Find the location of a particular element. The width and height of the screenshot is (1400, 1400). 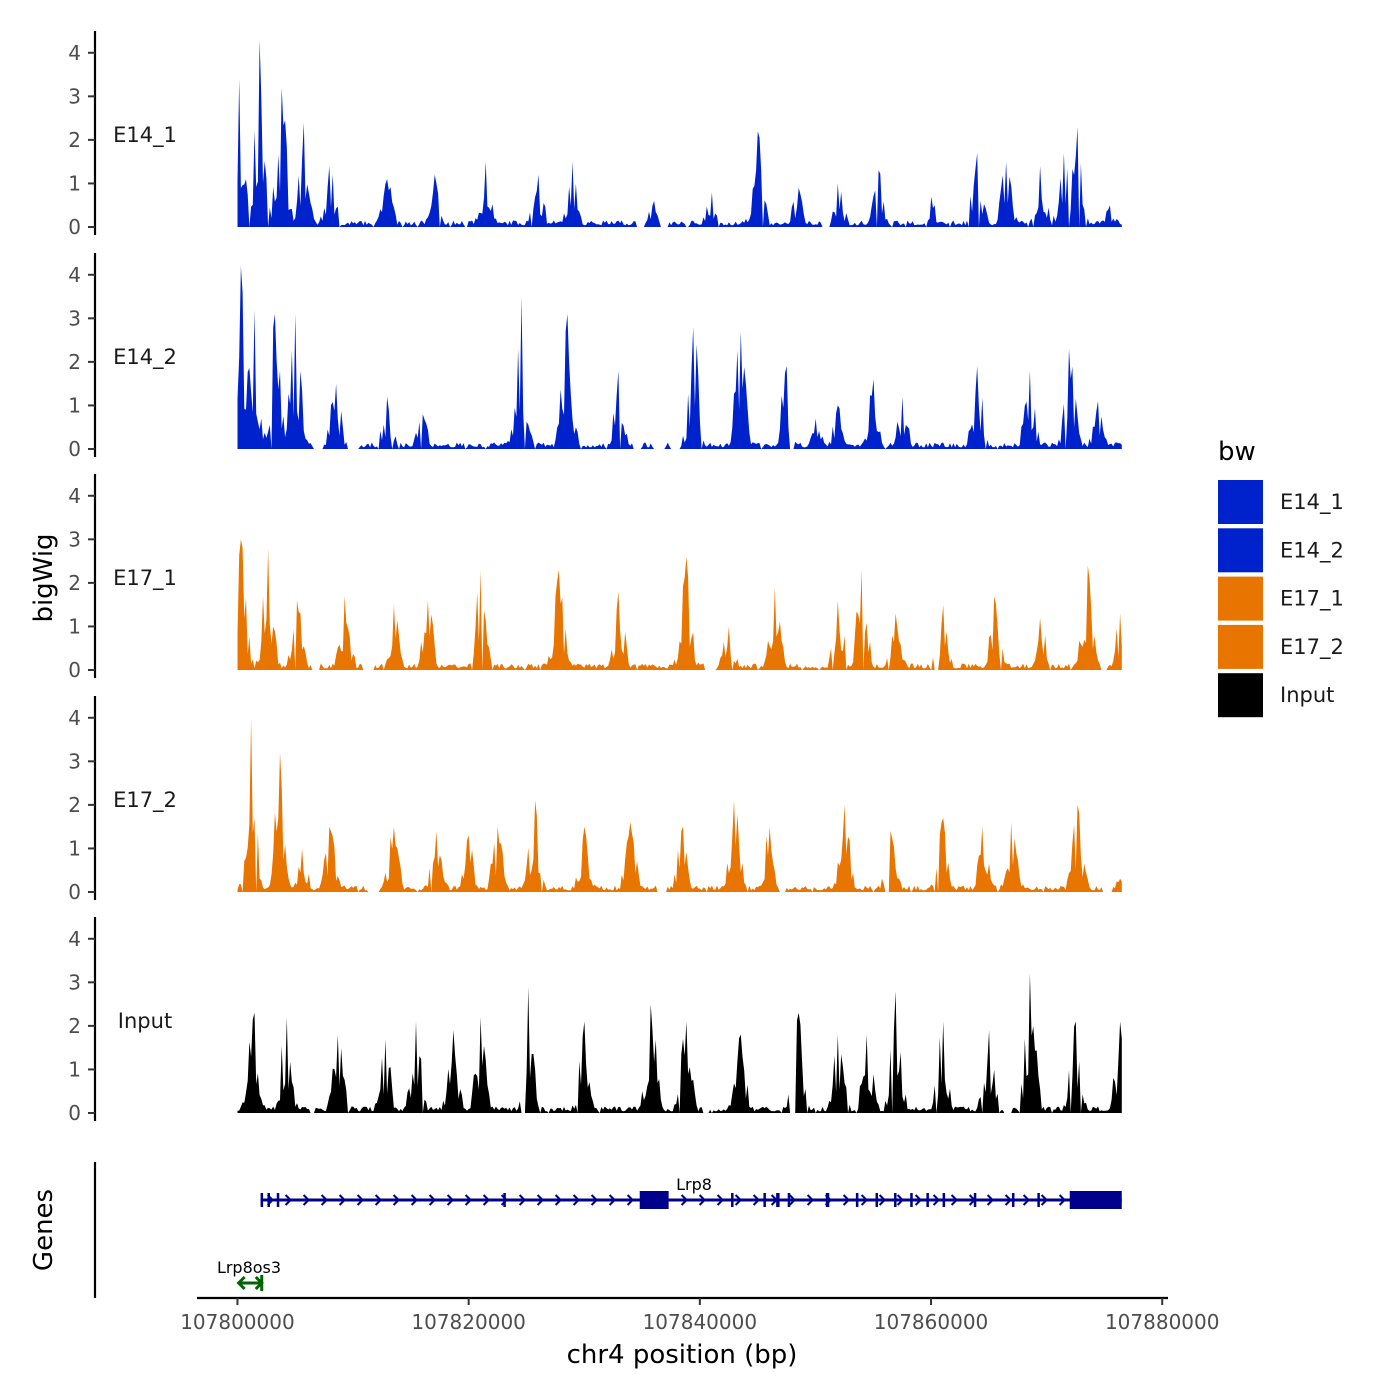

gene-label: Lrp8os3 is located at coordinates (249, 1267).